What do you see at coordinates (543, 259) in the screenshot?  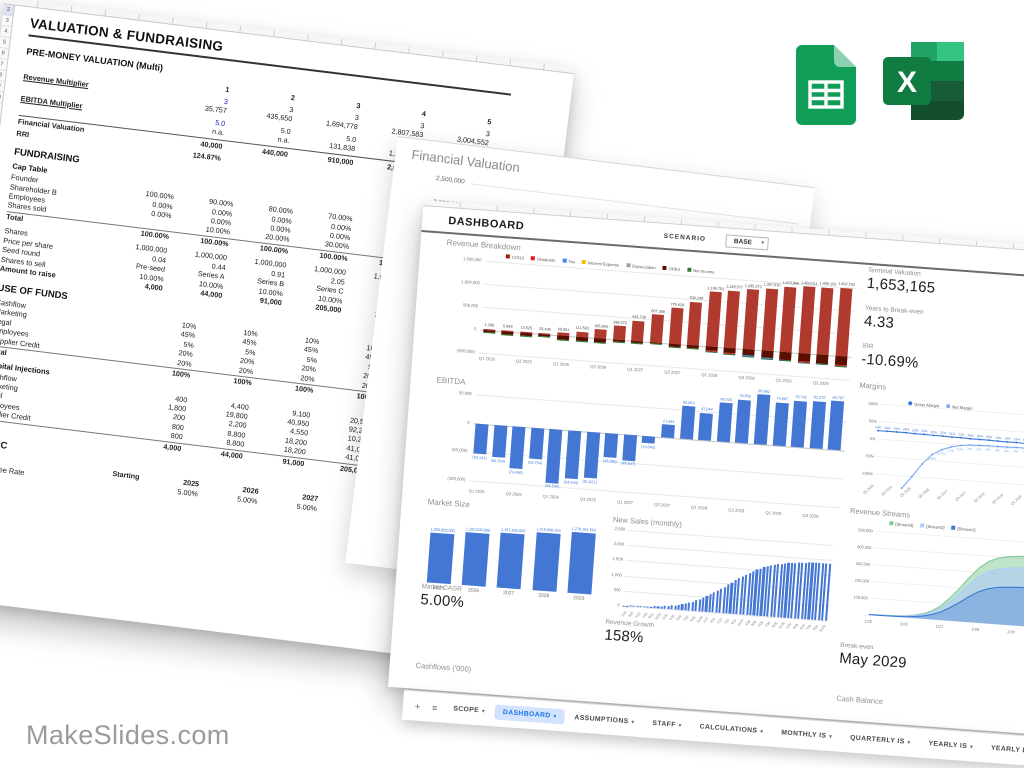 I see `legend-item: Dividends` at bounding box center [543, 259].